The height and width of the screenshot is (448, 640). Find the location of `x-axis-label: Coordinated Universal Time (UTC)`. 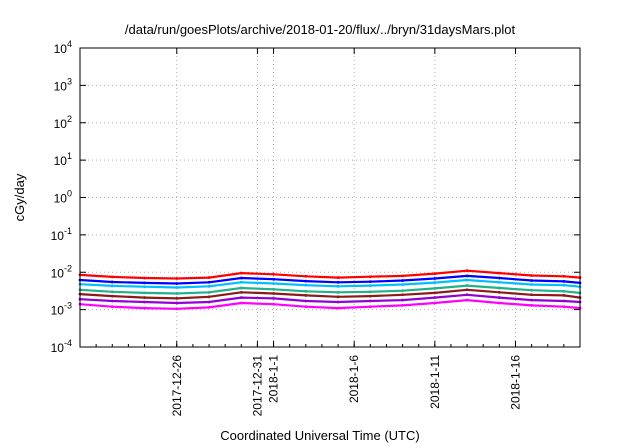

x-axis-label: Coordinated Universal Time (UTC) is located at coordinates (320, 435).